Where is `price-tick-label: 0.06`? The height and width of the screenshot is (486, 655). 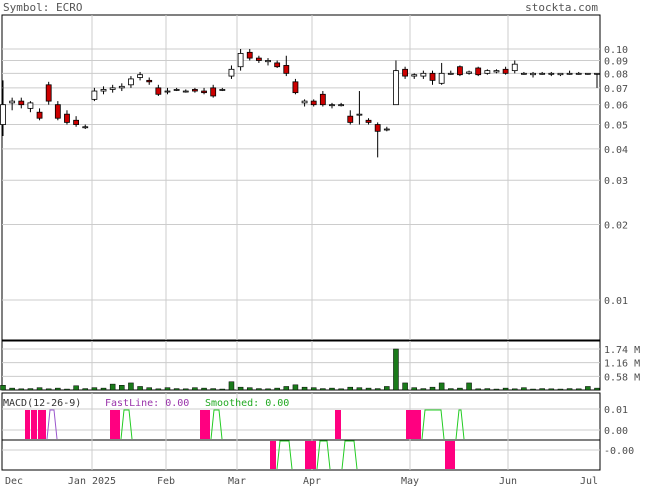 price-tick-label: 0.06 is located at coordinates (616, 106).